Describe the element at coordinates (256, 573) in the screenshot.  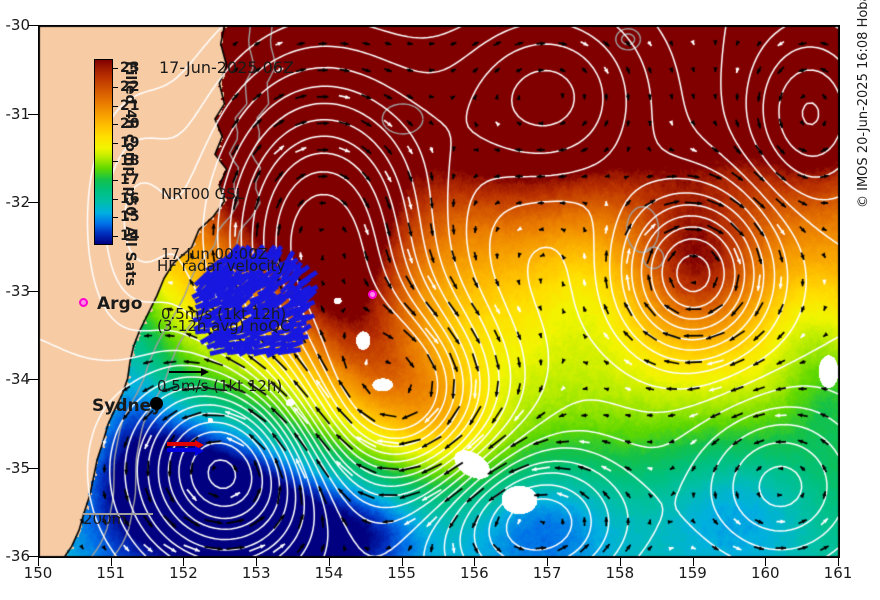
I see `x-tick-label: 153` at that location.